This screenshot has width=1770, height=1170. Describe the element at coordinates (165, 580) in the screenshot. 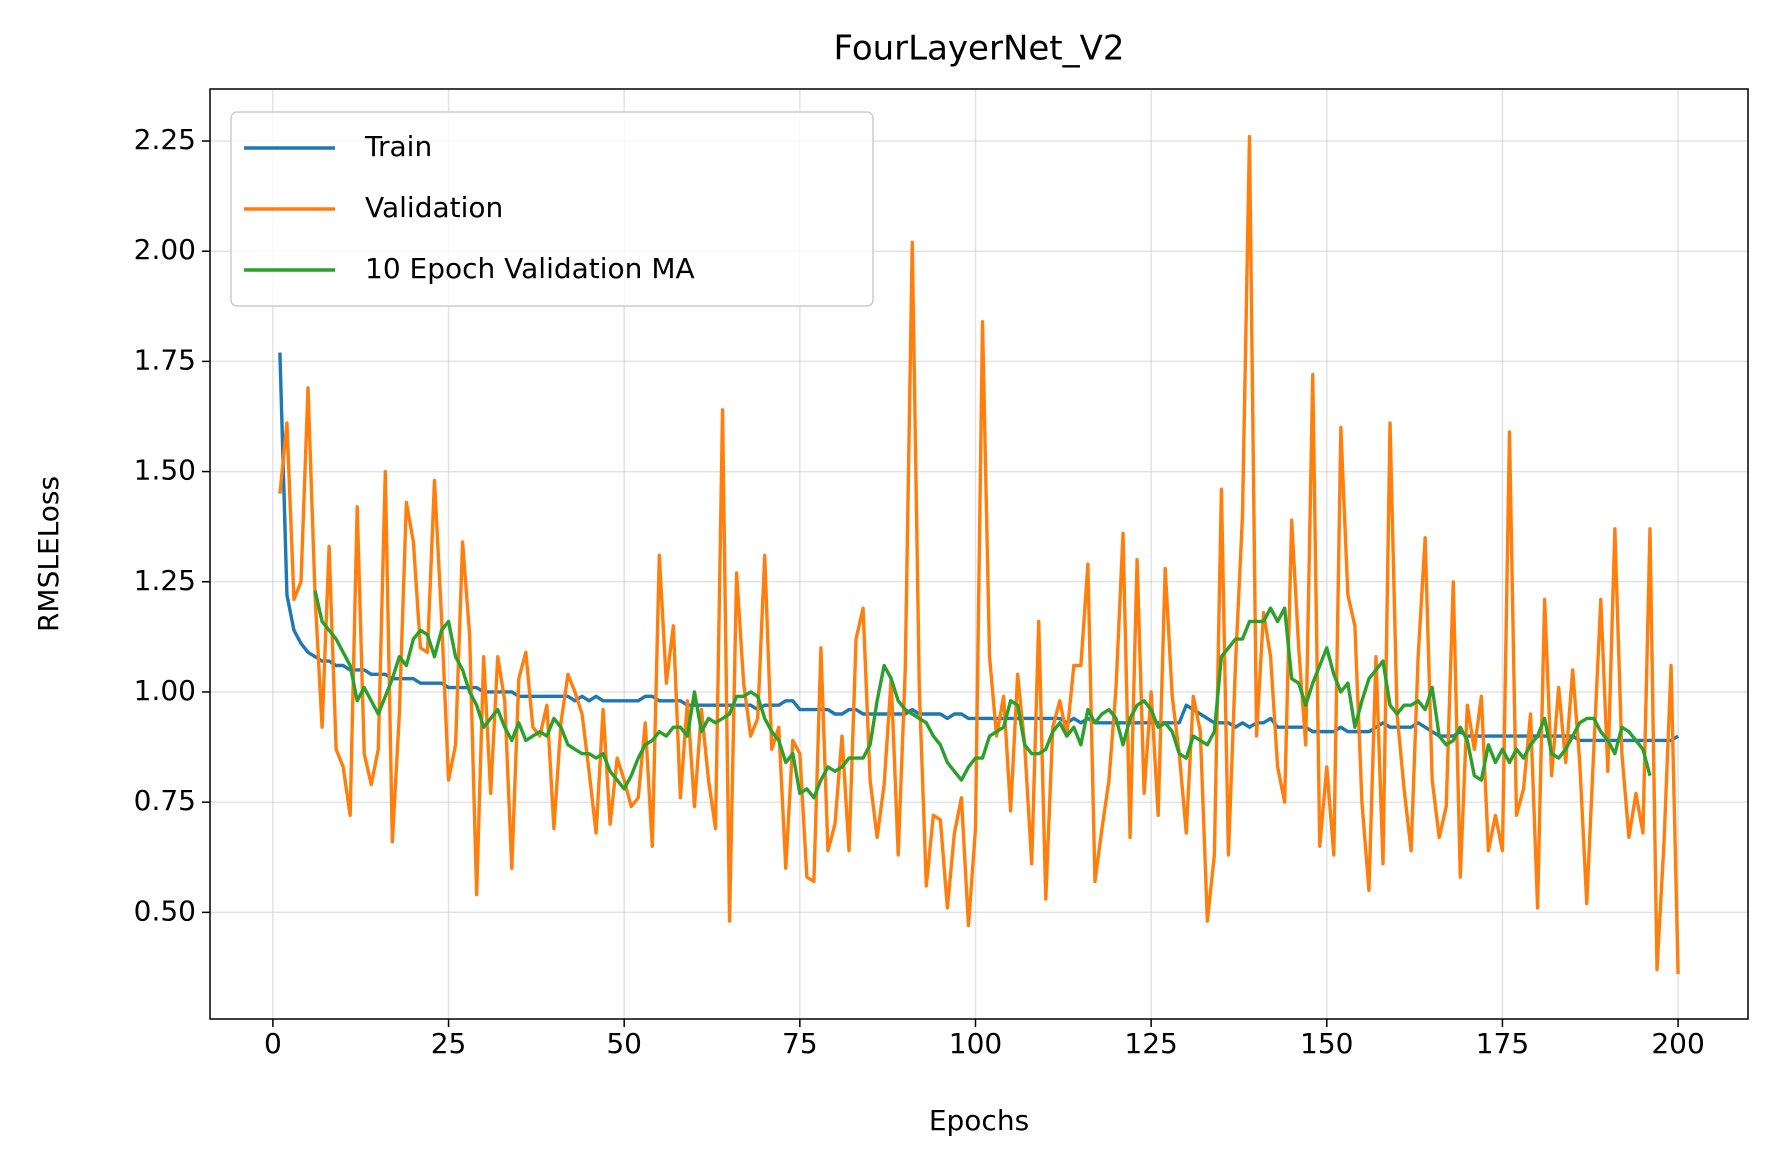

I see `y-tick-label: 1.25` at that location.